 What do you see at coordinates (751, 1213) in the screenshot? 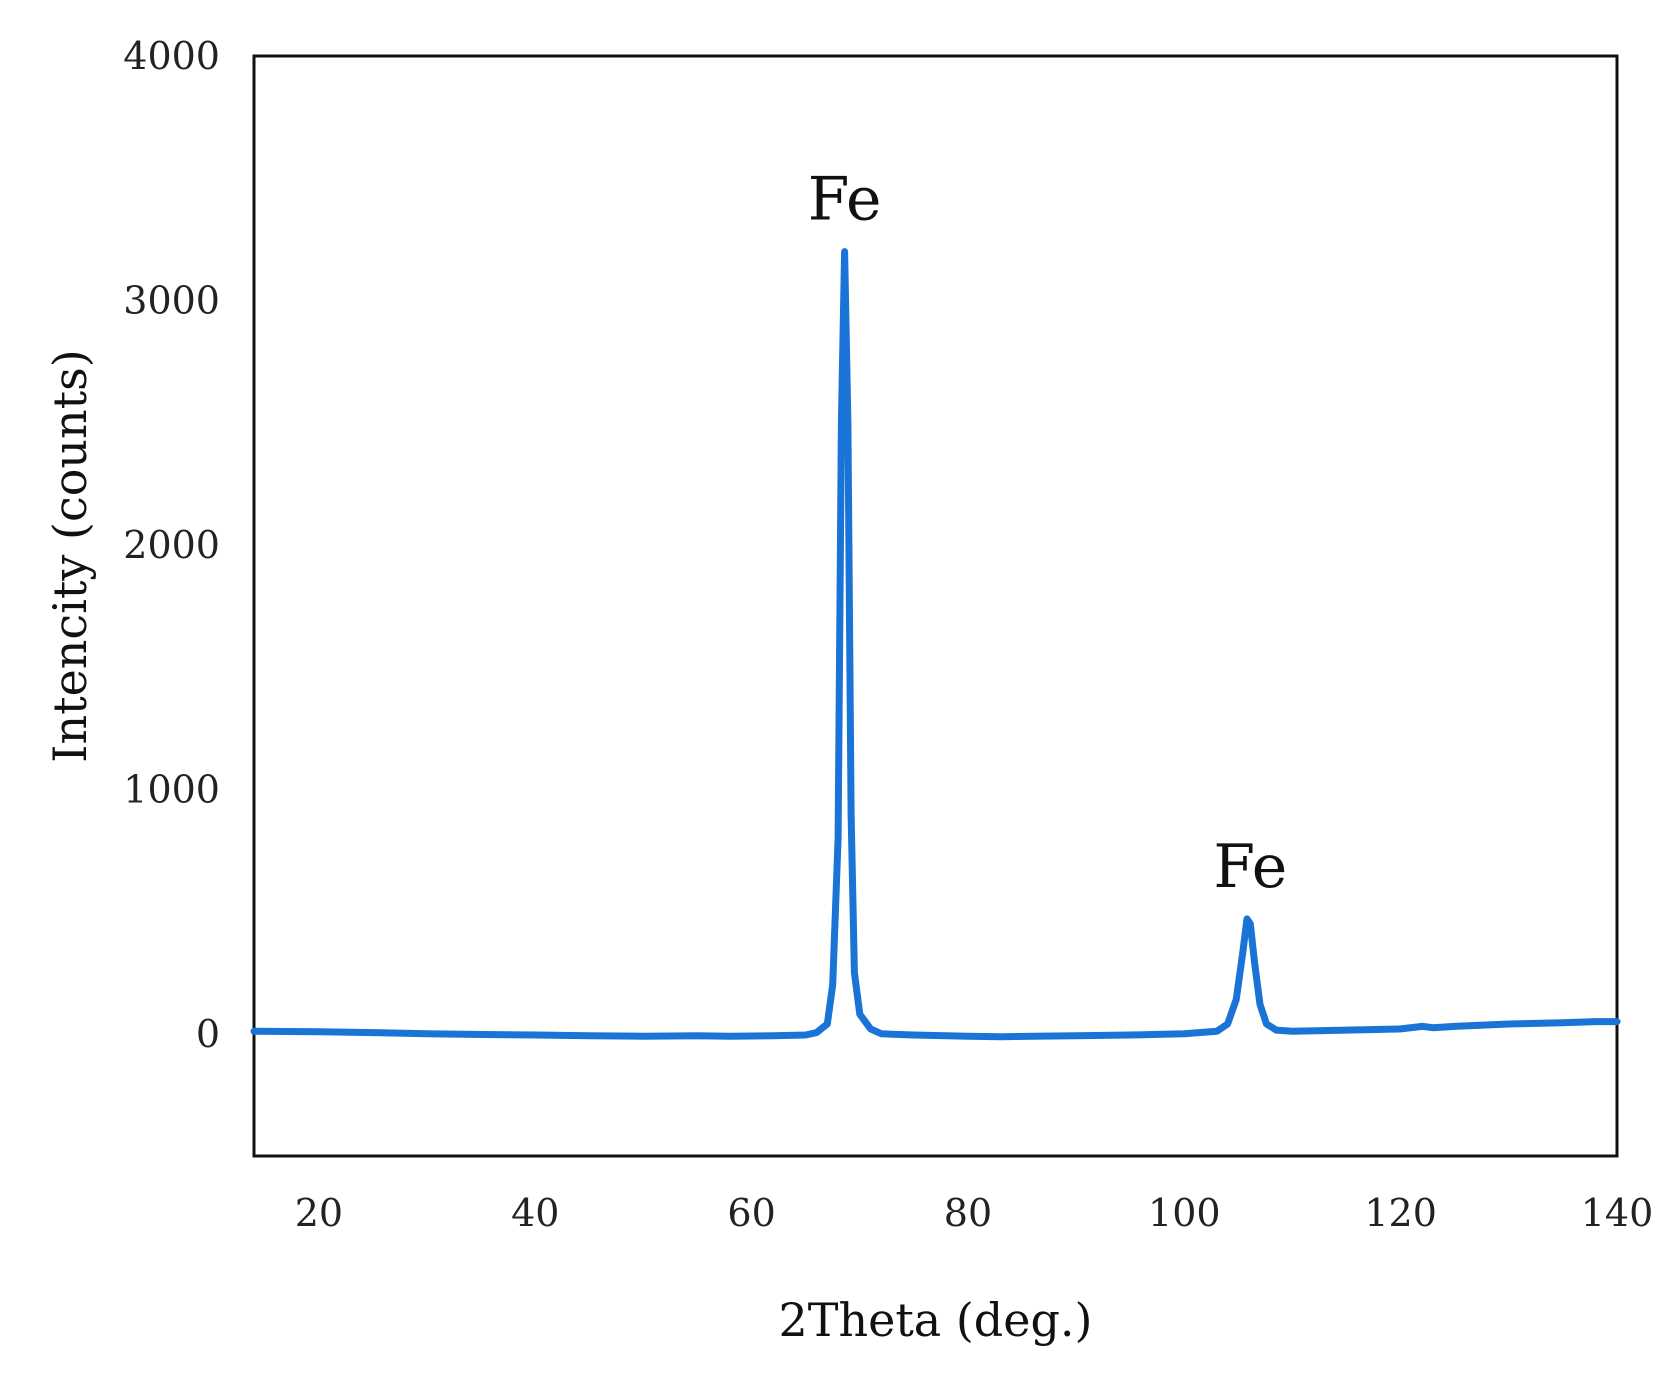
I see `x-tick-label: 60` at bounding box center [751, 1213].